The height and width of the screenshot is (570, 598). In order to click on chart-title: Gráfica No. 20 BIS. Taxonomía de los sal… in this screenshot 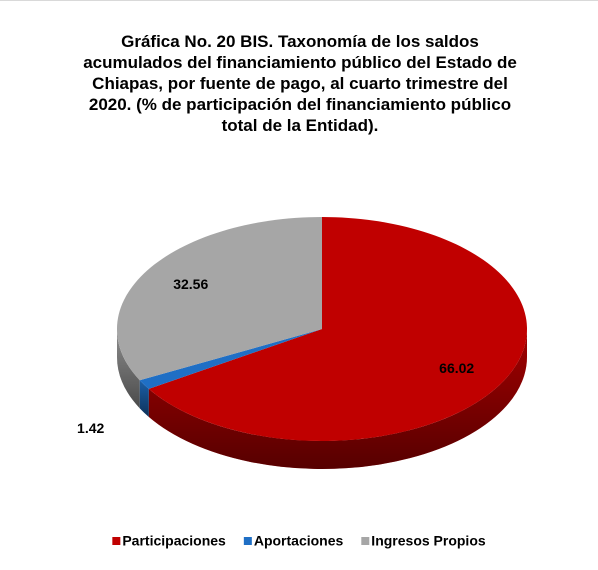, I will do `click(300, 83)`.